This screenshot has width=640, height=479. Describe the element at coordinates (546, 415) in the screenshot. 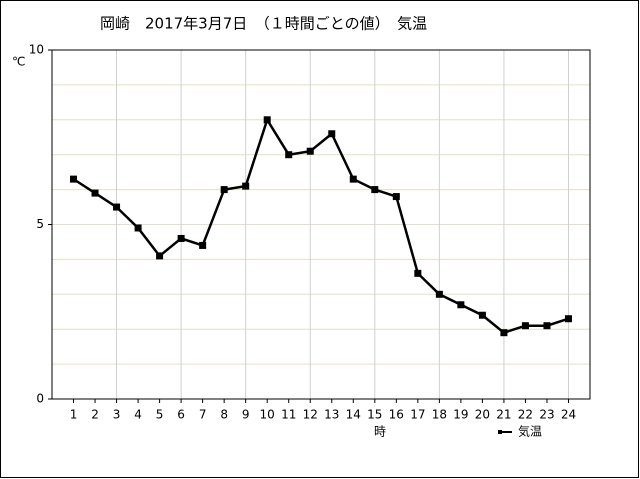

I see `x-tick-label: 23` at that location.